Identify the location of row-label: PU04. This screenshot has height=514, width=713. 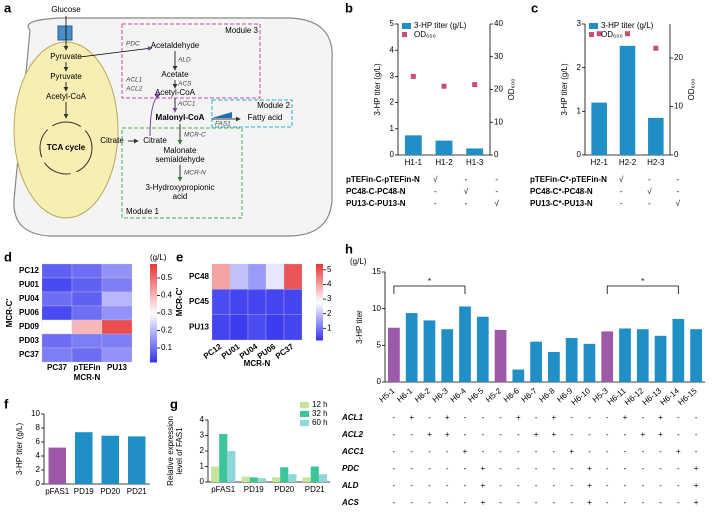
(29, 298).